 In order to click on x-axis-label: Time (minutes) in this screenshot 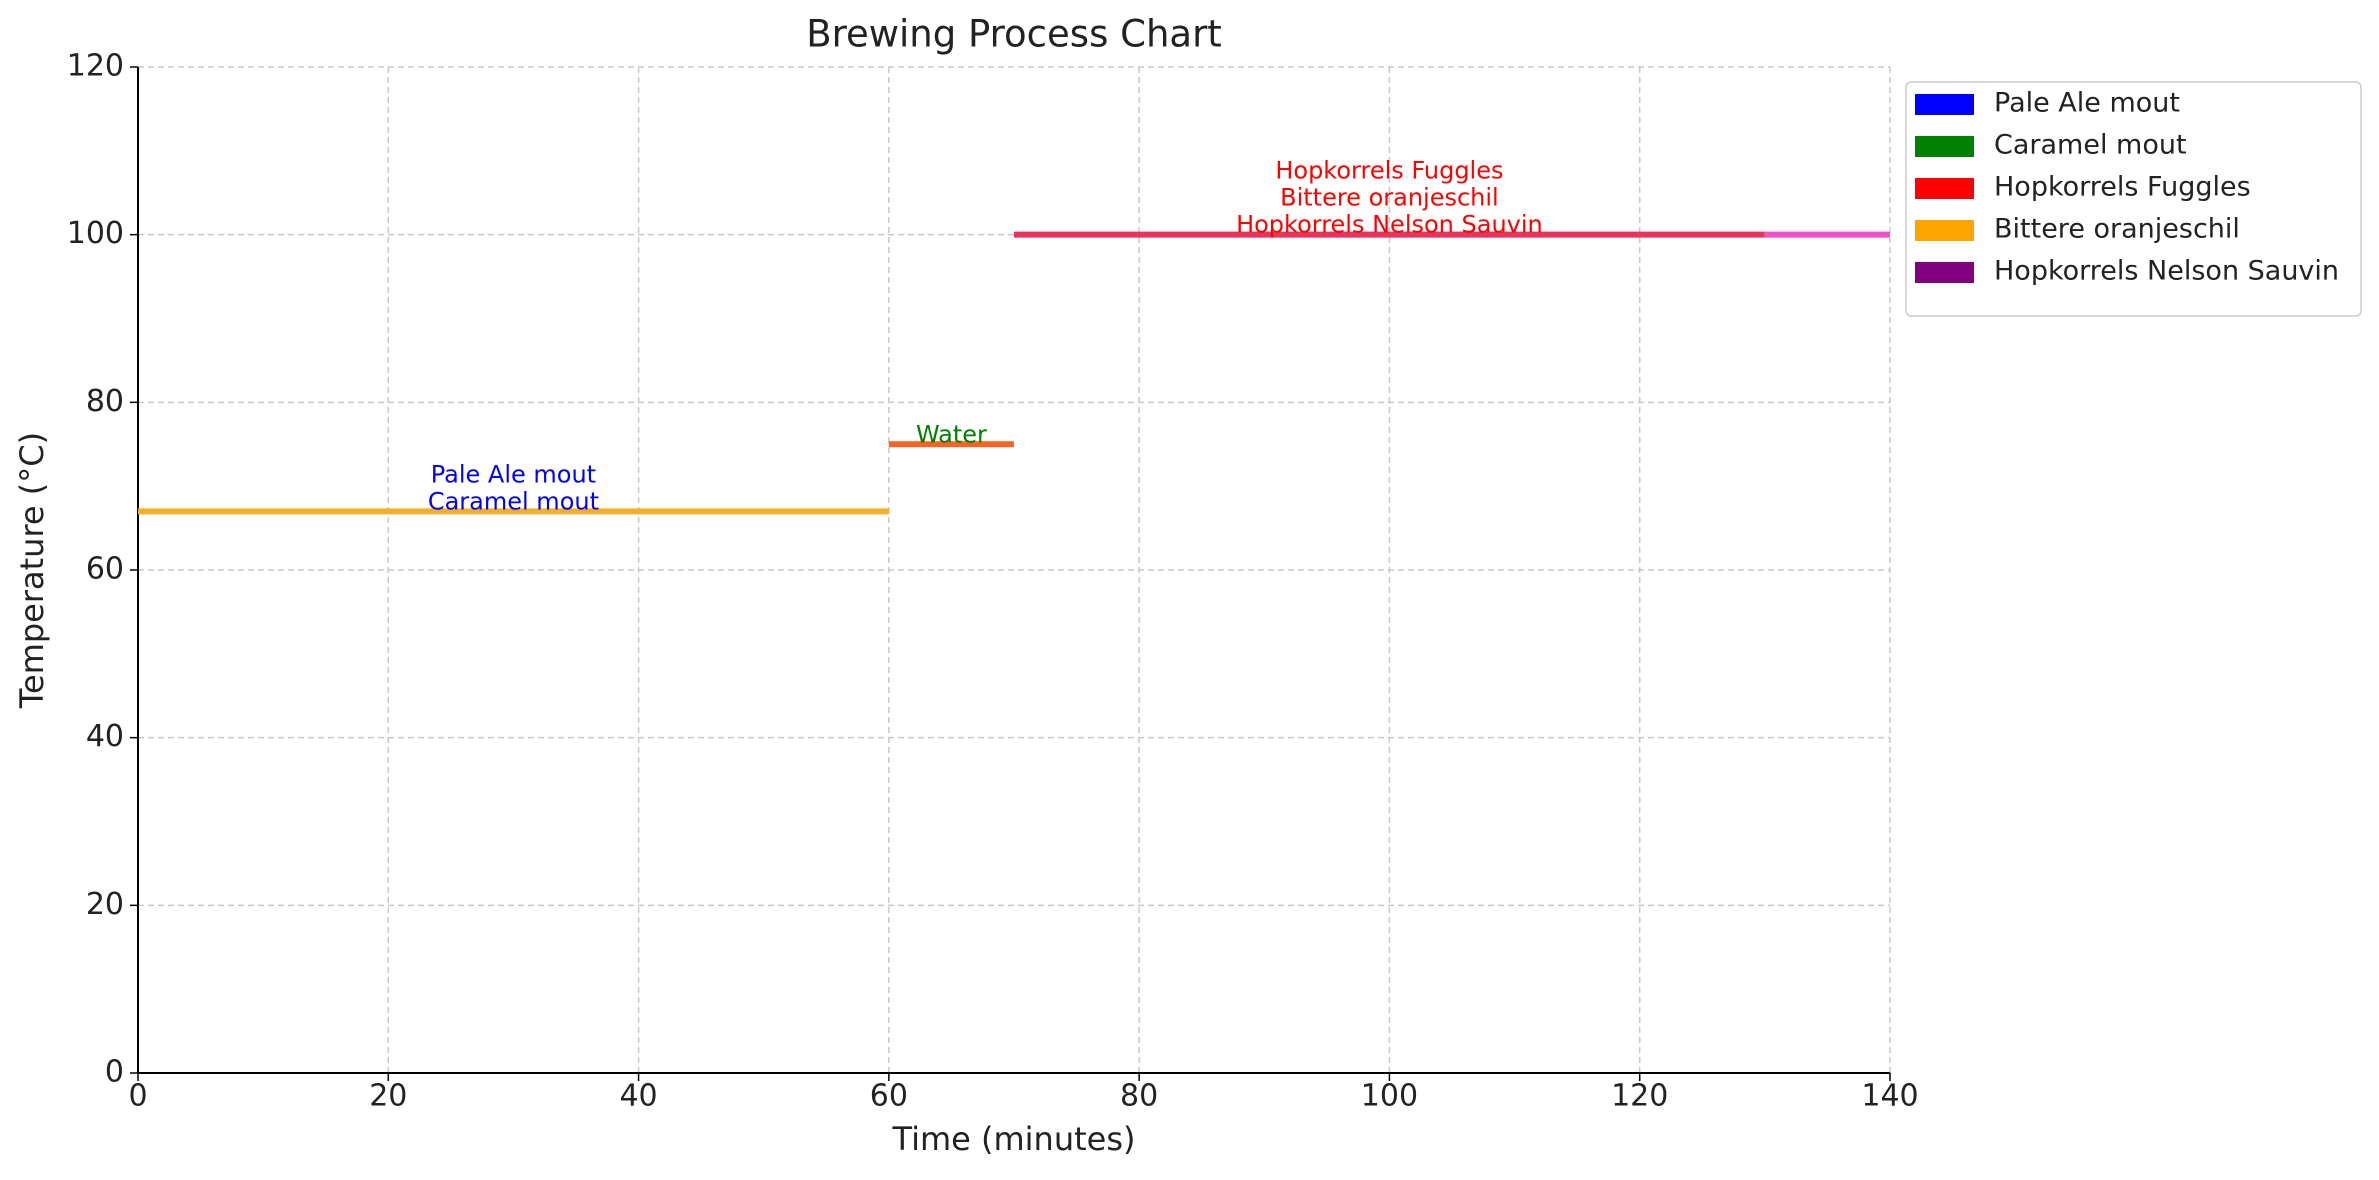, I will do `click(1014, 1139)`.